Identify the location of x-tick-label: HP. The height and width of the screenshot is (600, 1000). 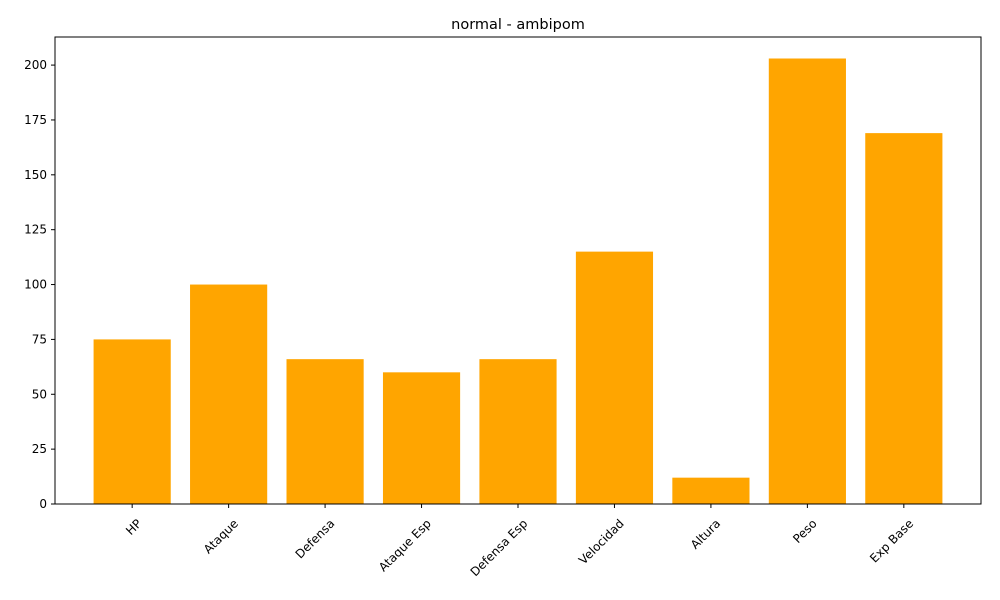
(133, 526).